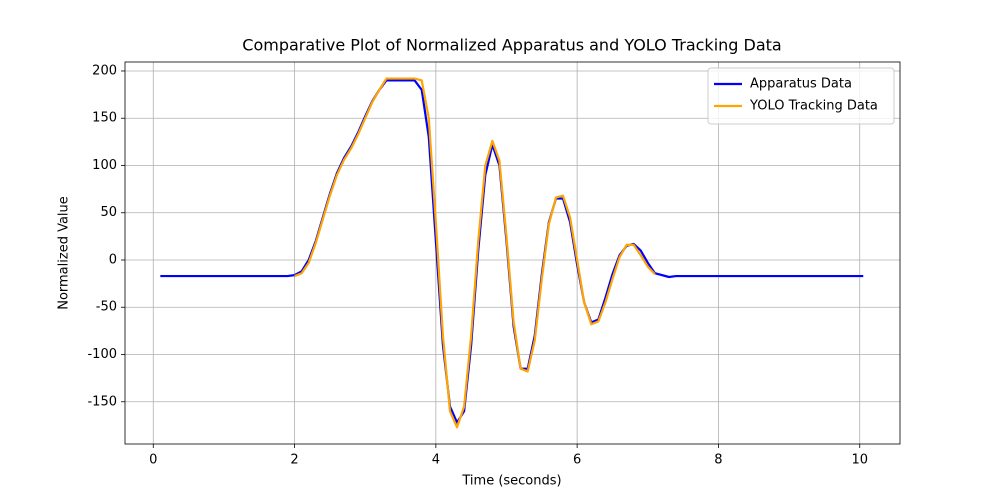  Describe the element at coordinates (104, 118) in the screenshot. I see `y-tick-label: 150` at that location.